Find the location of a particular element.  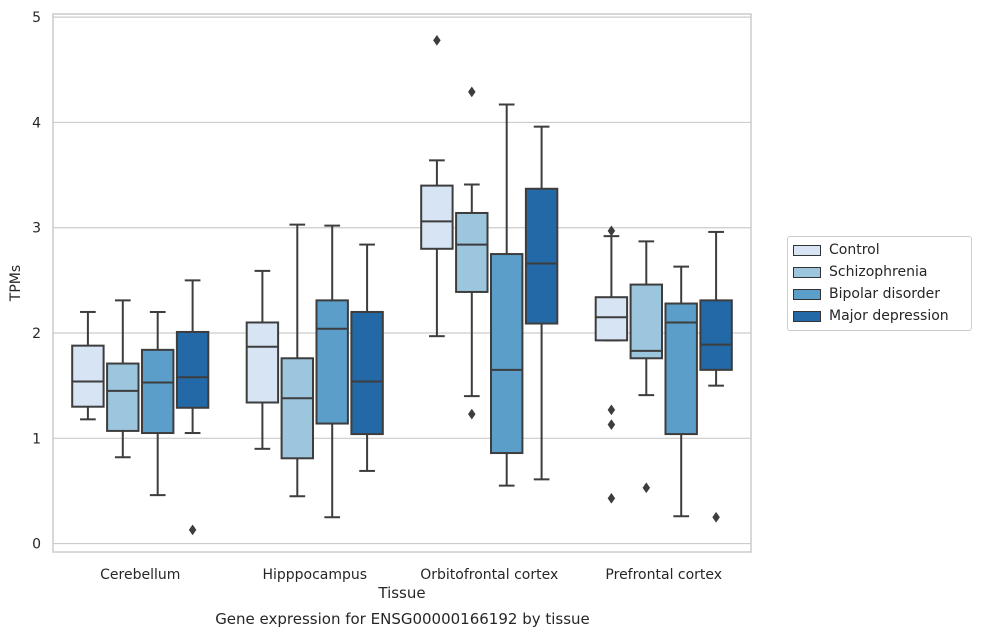

x-tick-label: Prefrontal cortex is located at coordinates (663, 575).